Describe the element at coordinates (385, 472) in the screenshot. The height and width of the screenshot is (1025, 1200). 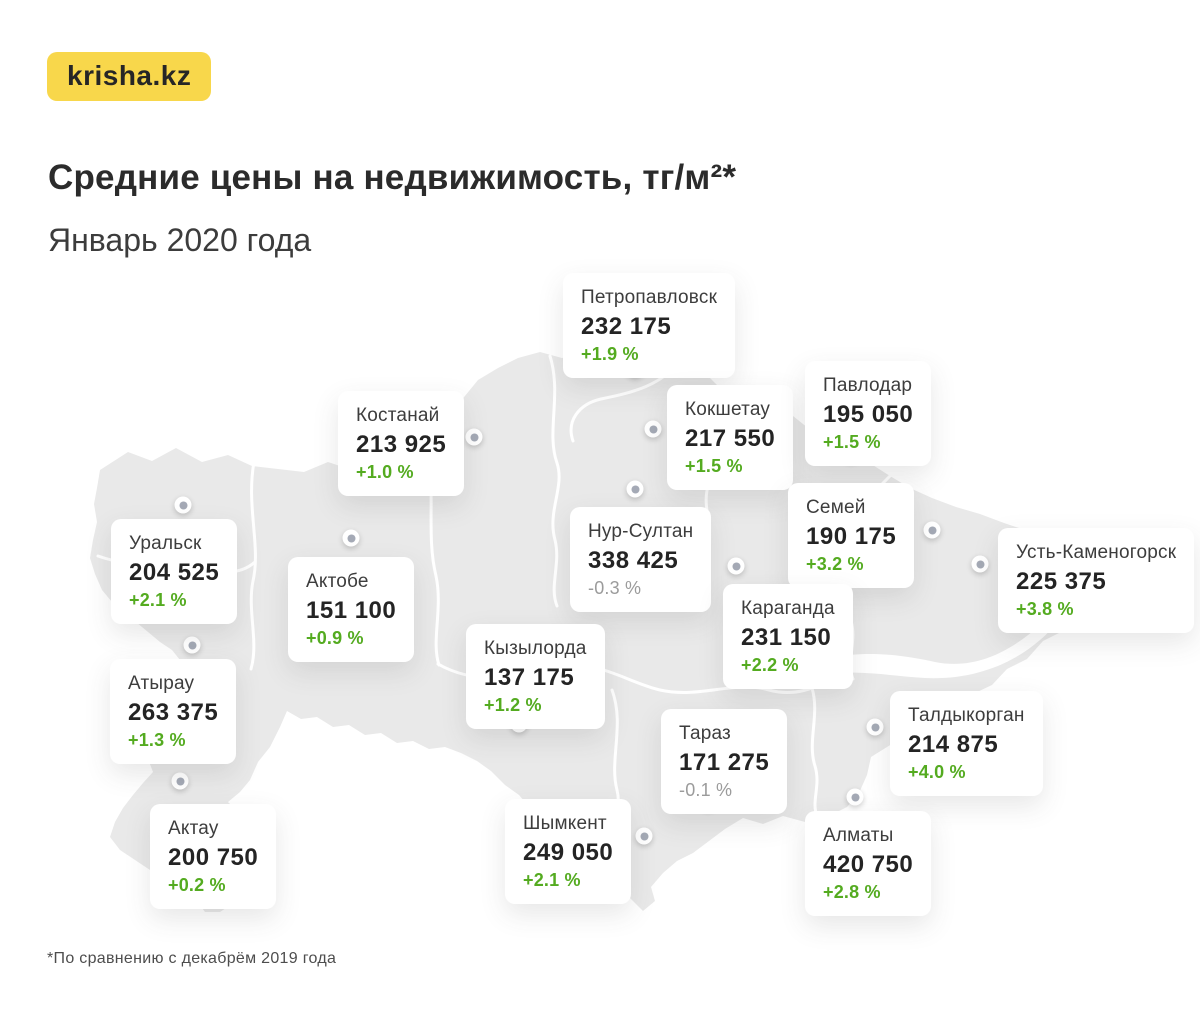
I see `city-change: +1.0 %` at that location.